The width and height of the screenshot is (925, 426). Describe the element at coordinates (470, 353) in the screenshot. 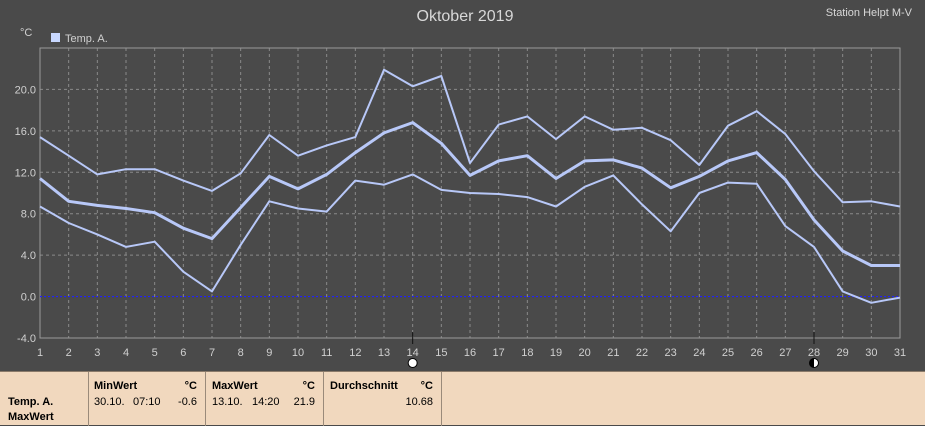

I see `x-tick-label: 16` at that location.